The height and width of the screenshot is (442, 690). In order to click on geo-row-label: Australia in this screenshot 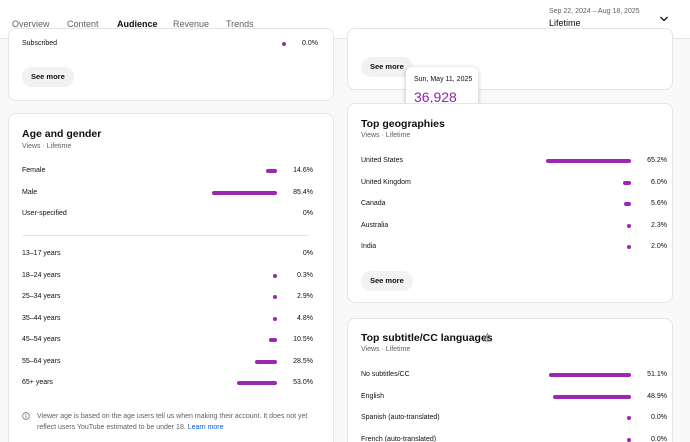, I will do `click(375, 225)`.